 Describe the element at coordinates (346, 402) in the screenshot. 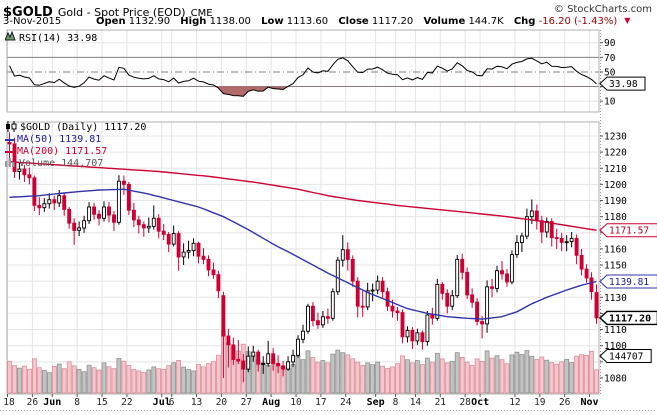

I see `date-tick-label: 24` at that location.